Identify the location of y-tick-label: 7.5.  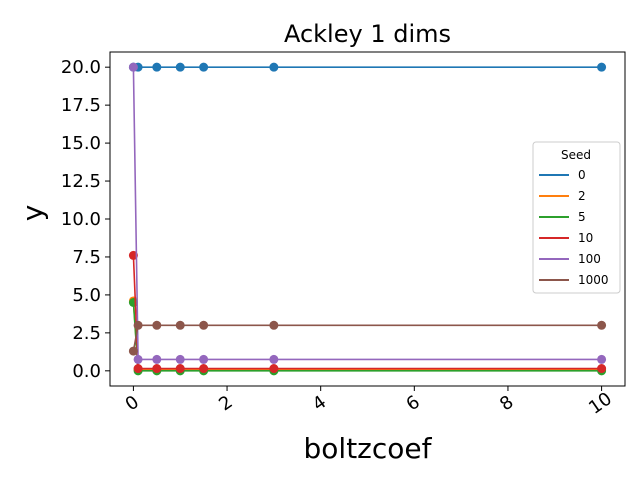
(86, 257).